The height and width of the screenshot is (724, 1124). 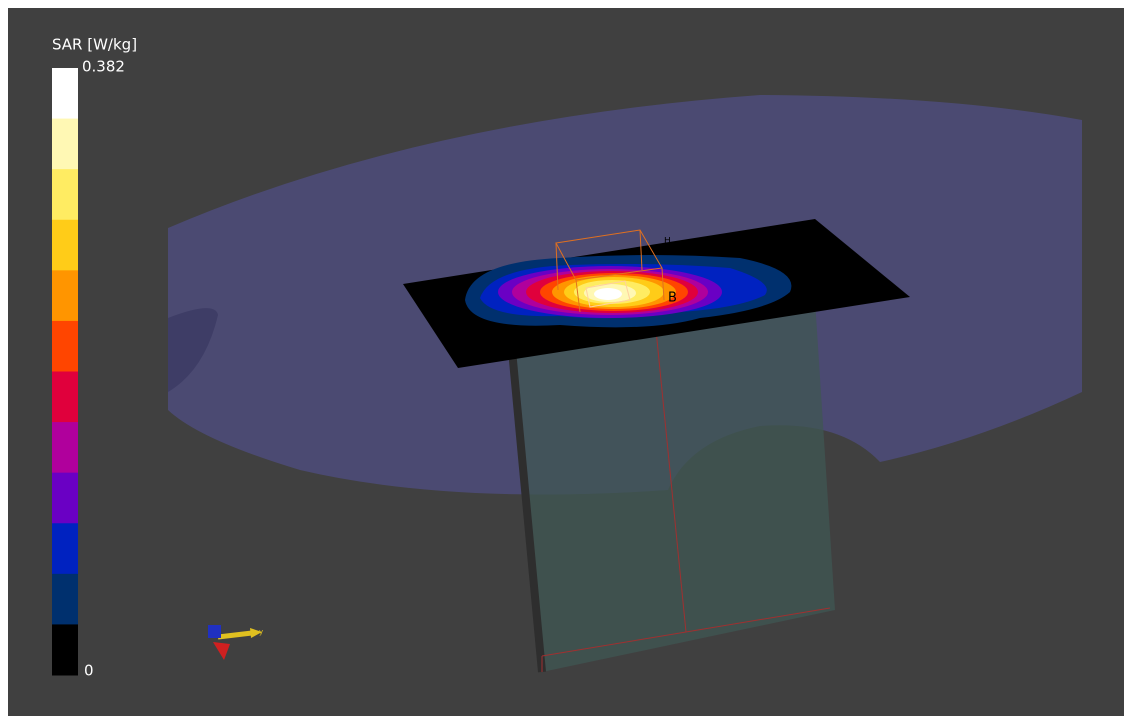 What do you see at coordinates (94, 45) in the screenshot?
I see `colorbar-title: SAR [W/kg]` at bounding box center [94, 45].